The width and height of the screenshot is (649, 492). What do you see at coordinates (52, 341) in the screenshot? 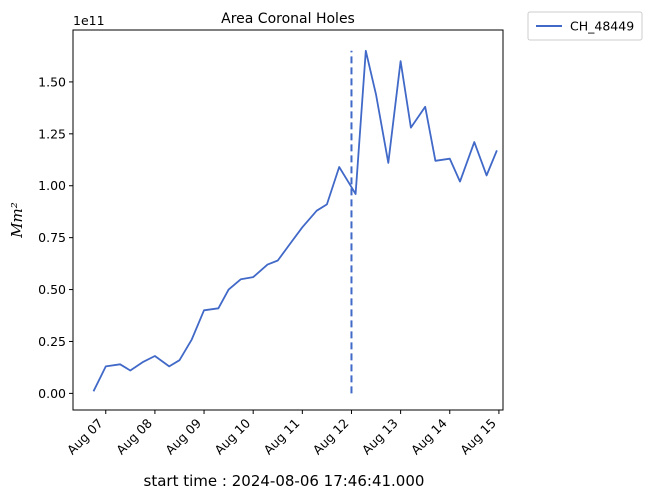
I see `y-tick-label: 0.25` at bounding box center [52, 341].